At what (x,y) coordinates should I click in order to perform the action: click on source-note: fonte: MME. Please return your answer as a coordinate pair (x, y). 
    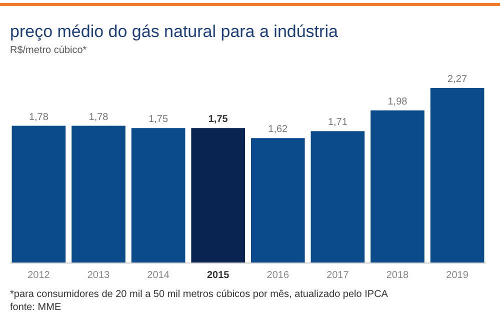
    Looking at the image, I should click on (36, 307).